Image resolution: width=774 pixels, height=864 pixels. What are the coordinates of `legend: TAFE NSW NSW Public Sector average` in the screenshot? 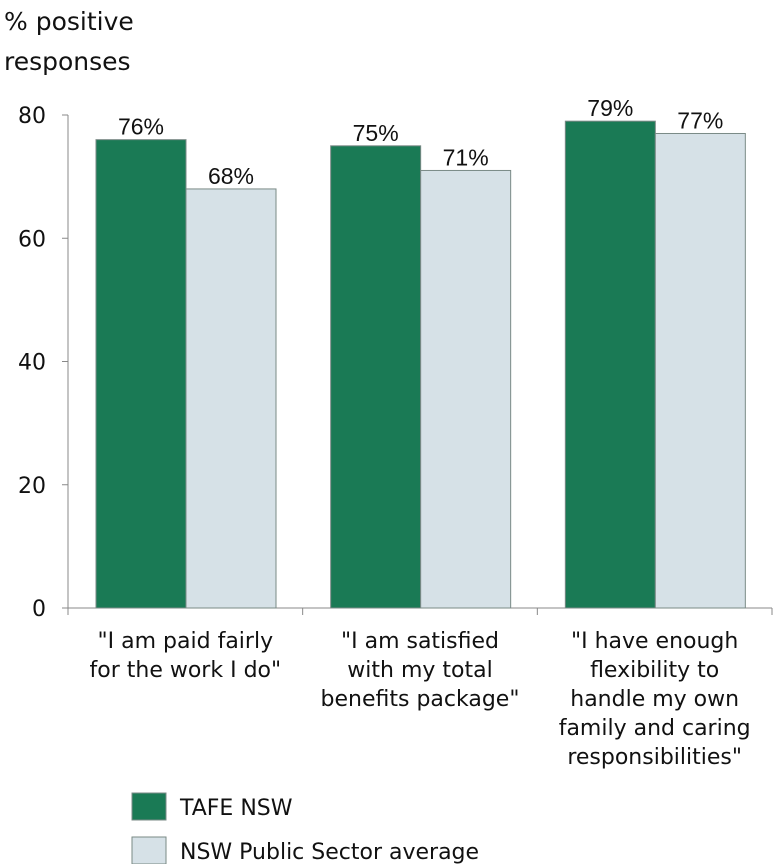 It's located at (305, 828).